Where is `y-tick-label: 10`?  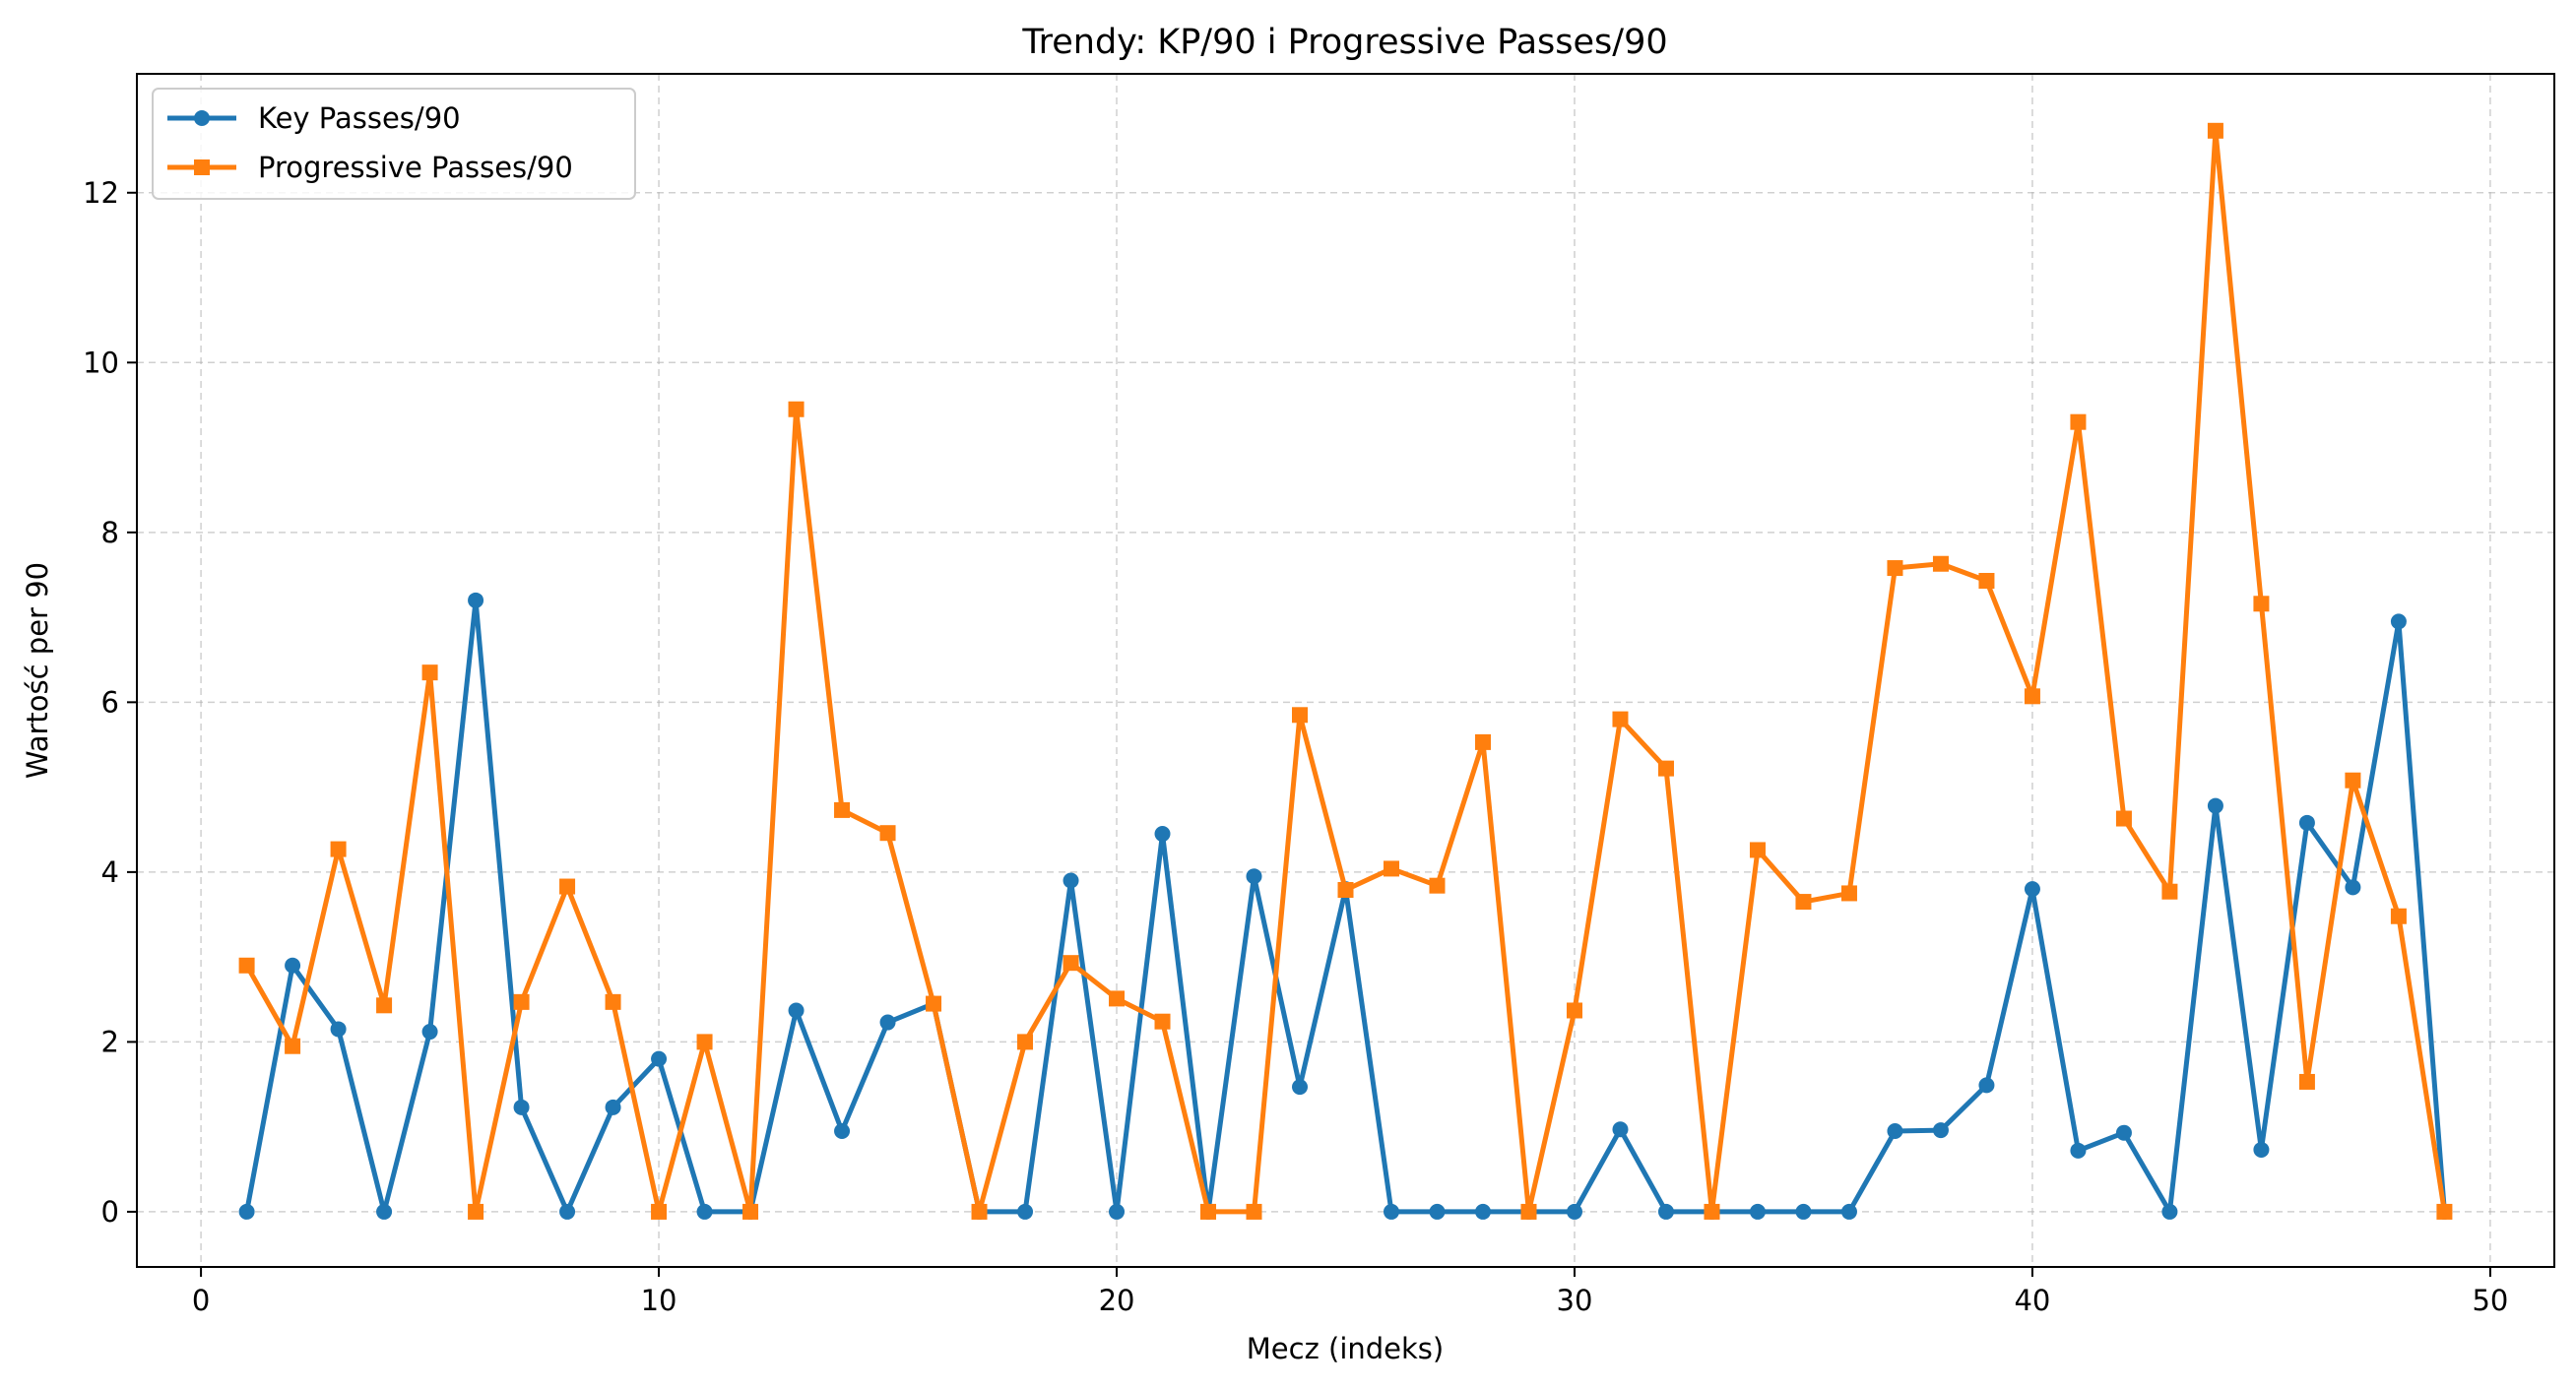
y-tick-label: 10 is located at coordinates (101, 362).